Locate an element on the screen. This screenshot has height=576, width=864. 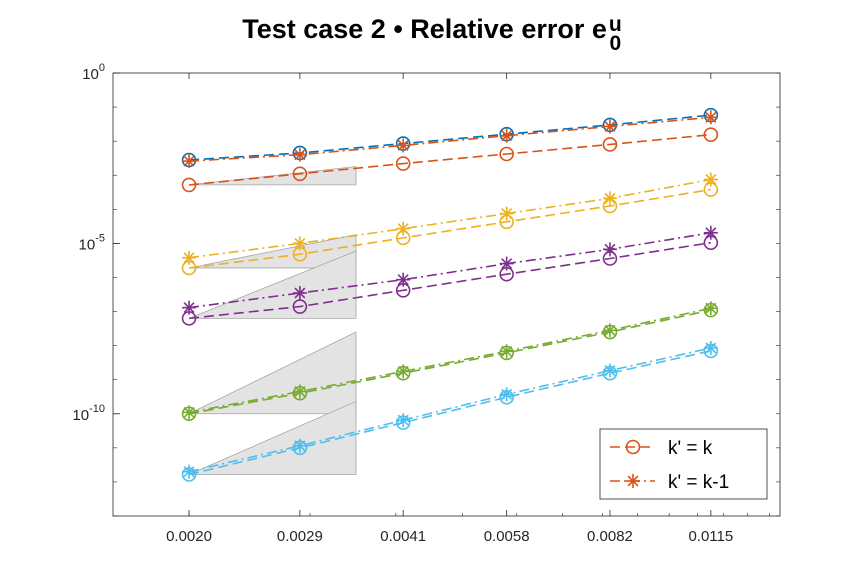
series-4-line is located at coordinates (449, 228).